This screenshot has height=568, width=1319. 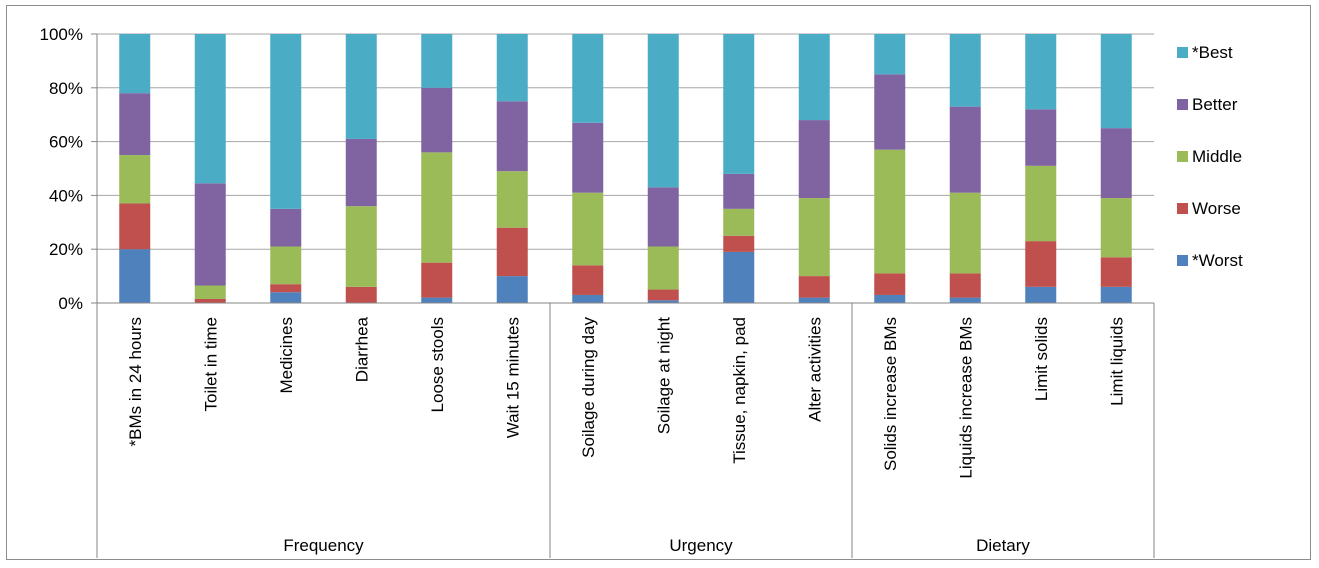 What do you see at coordinates (1212, 52) in the screenshot?
I see `legend-label-best: *Best` at bounding box center [1212, 52].